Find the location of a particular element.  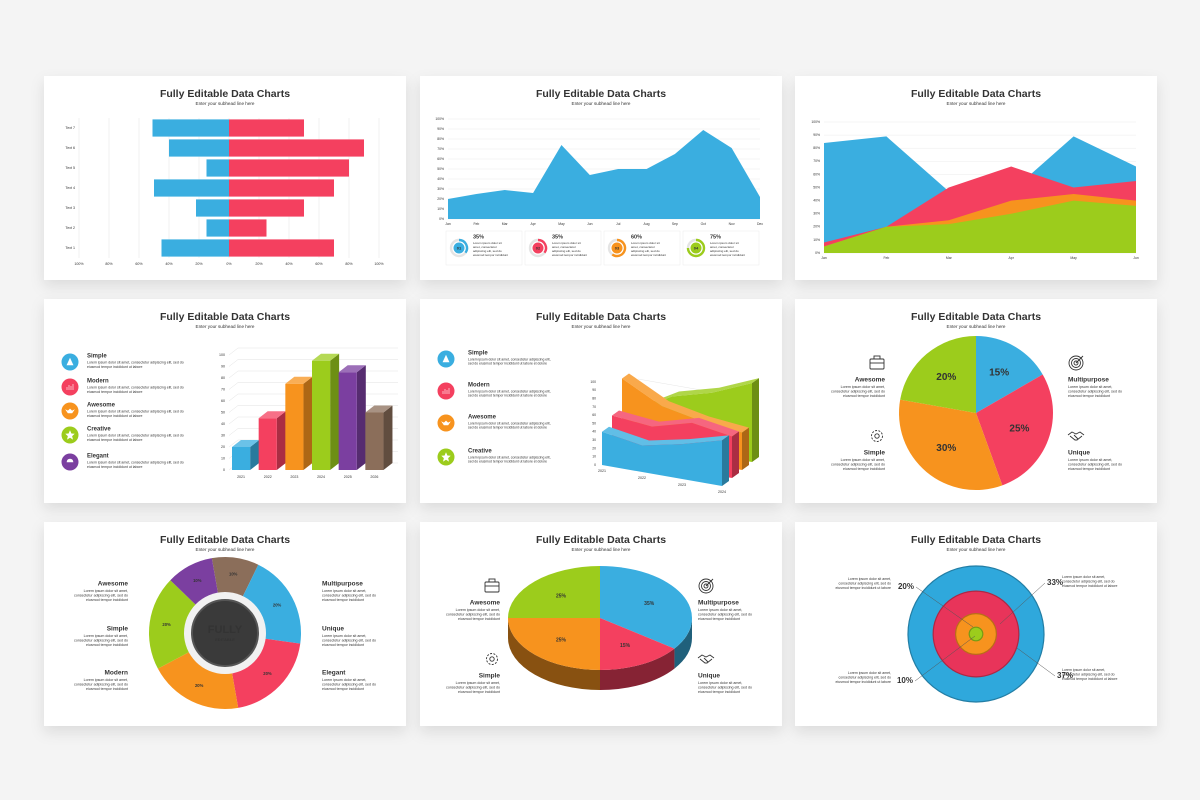

item-title: Awesome is located at coordinates (482, 418).